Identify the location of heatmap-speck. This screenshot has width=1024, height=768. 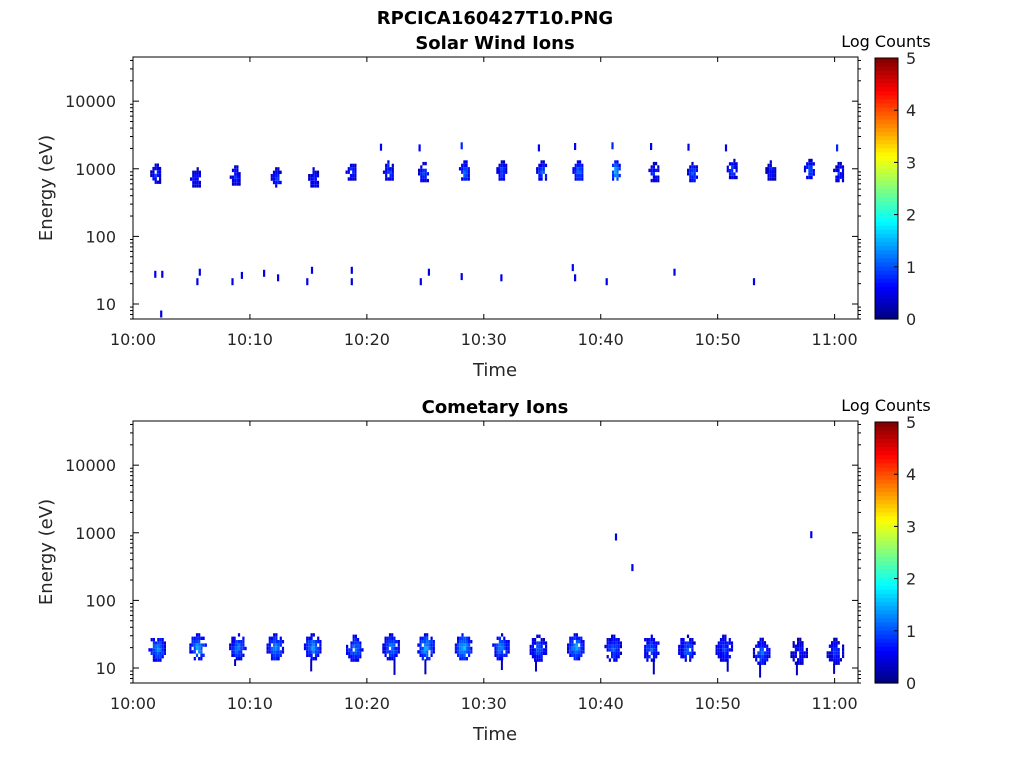
(811, 535).